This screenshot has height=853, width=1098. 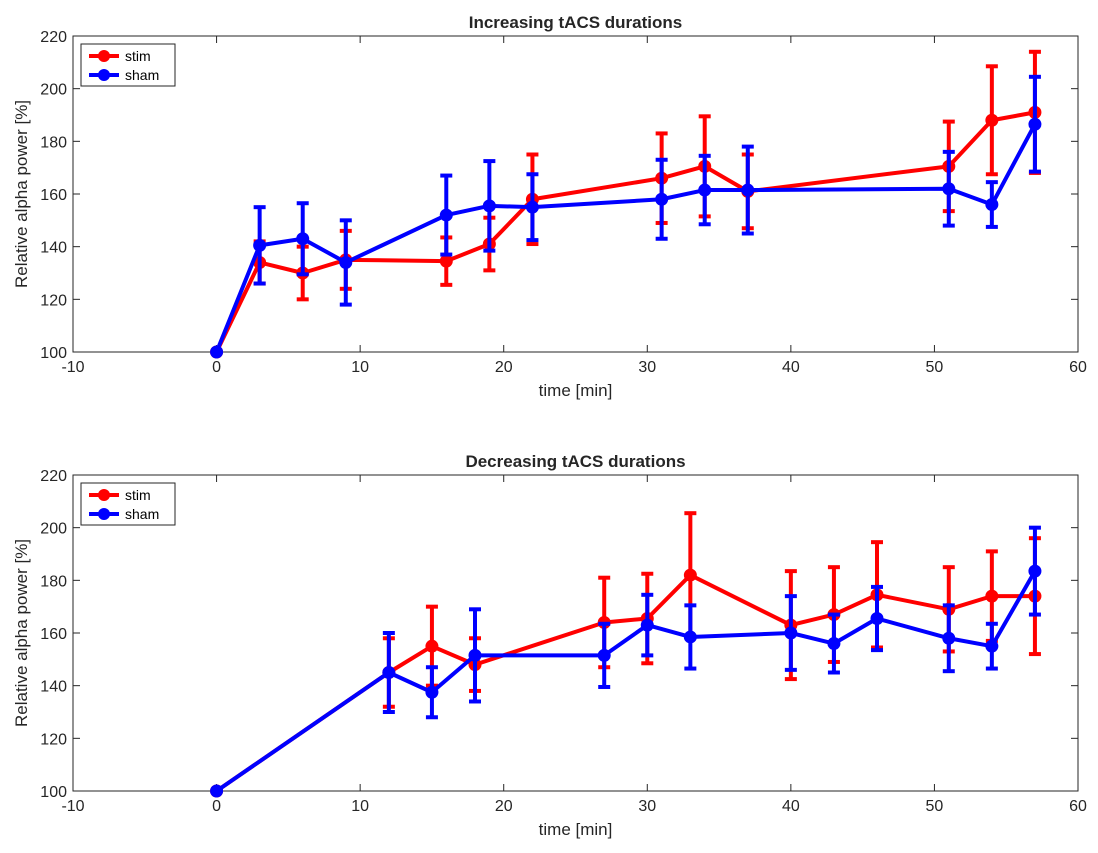 I want to click on chart-title: Increasing tACS durations, so click(x=575, y=22).